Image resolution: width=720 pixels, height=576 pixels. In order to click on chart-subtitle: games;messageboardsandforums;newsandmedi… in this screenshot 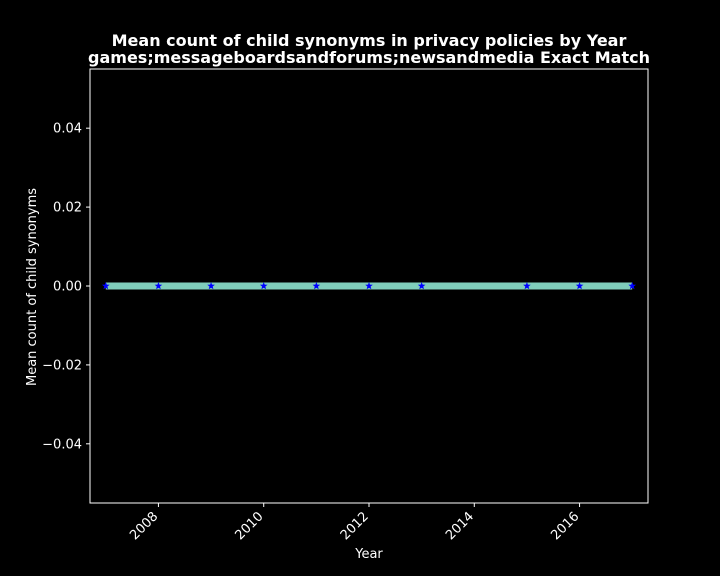, I will do `click(369, 57)`.